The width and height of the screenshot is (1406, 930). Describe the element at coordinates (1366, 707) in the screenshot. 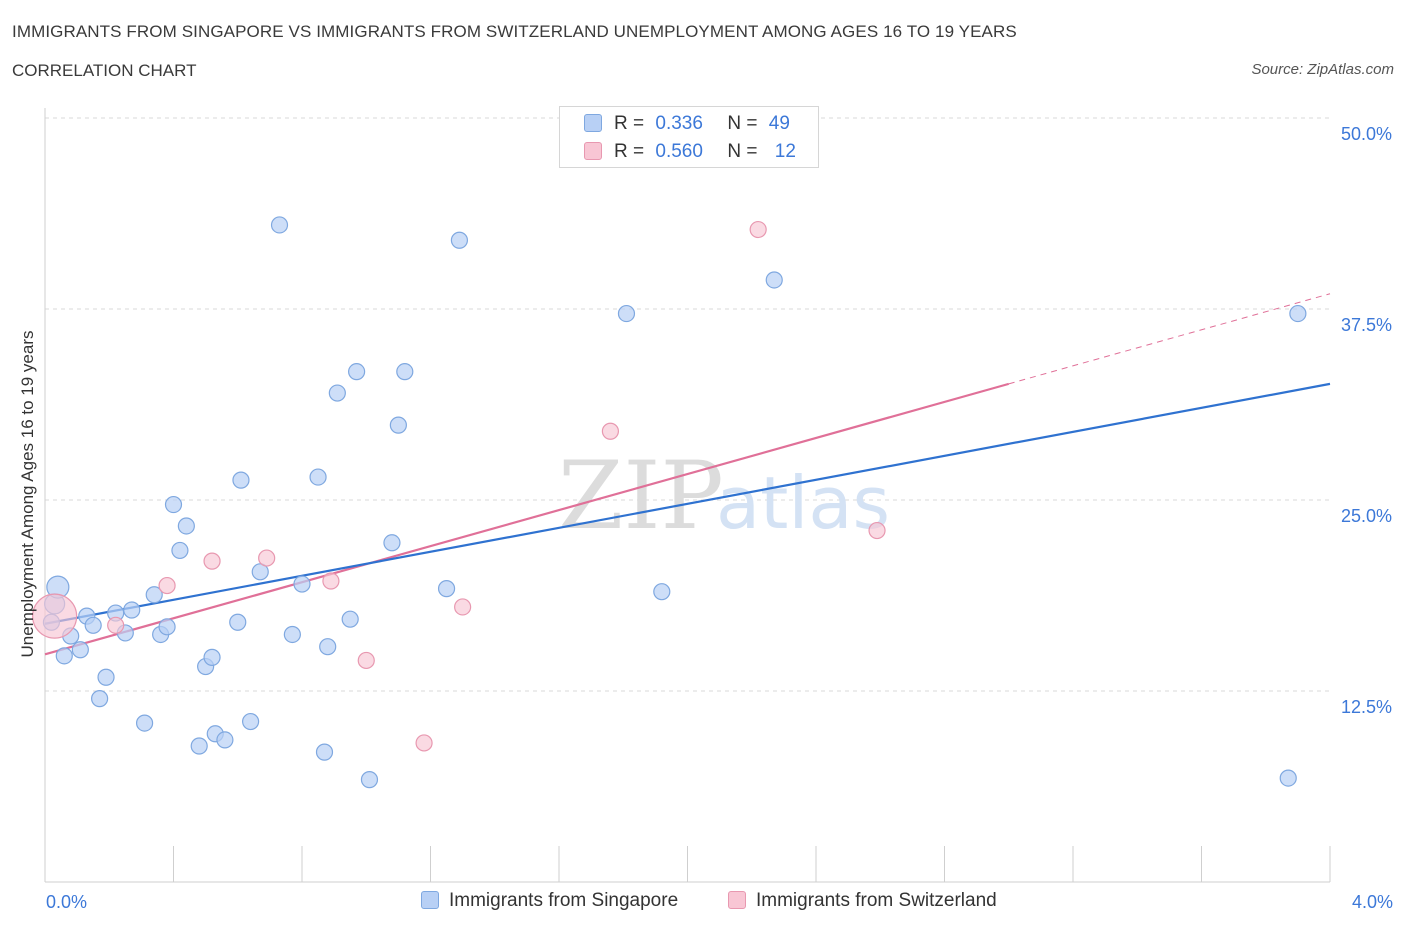

I see `y-tick-label-0: 12.5%` at that location.